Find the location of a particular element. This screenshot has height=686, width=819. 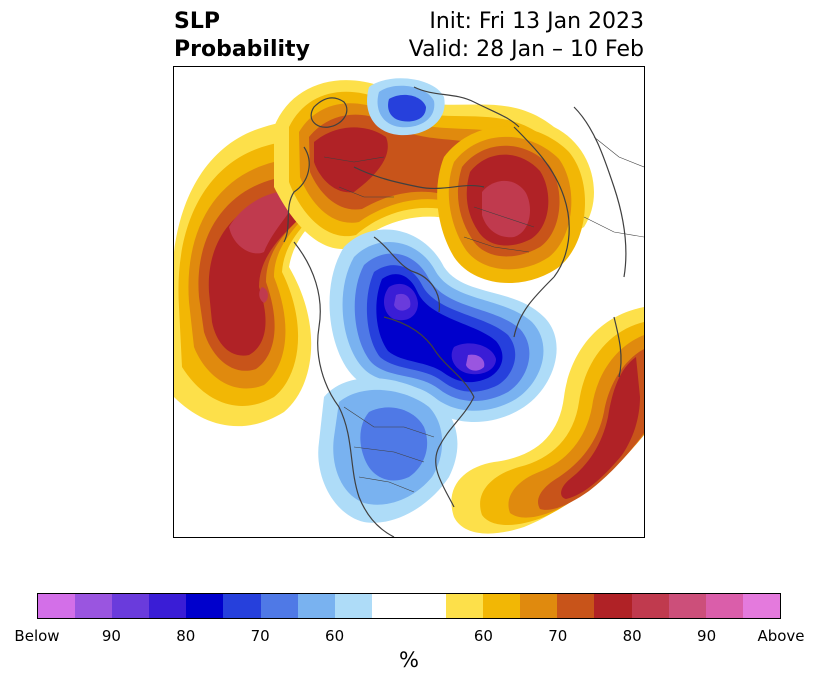

map-title: SLP Probability is located at coordinates (242, 36).